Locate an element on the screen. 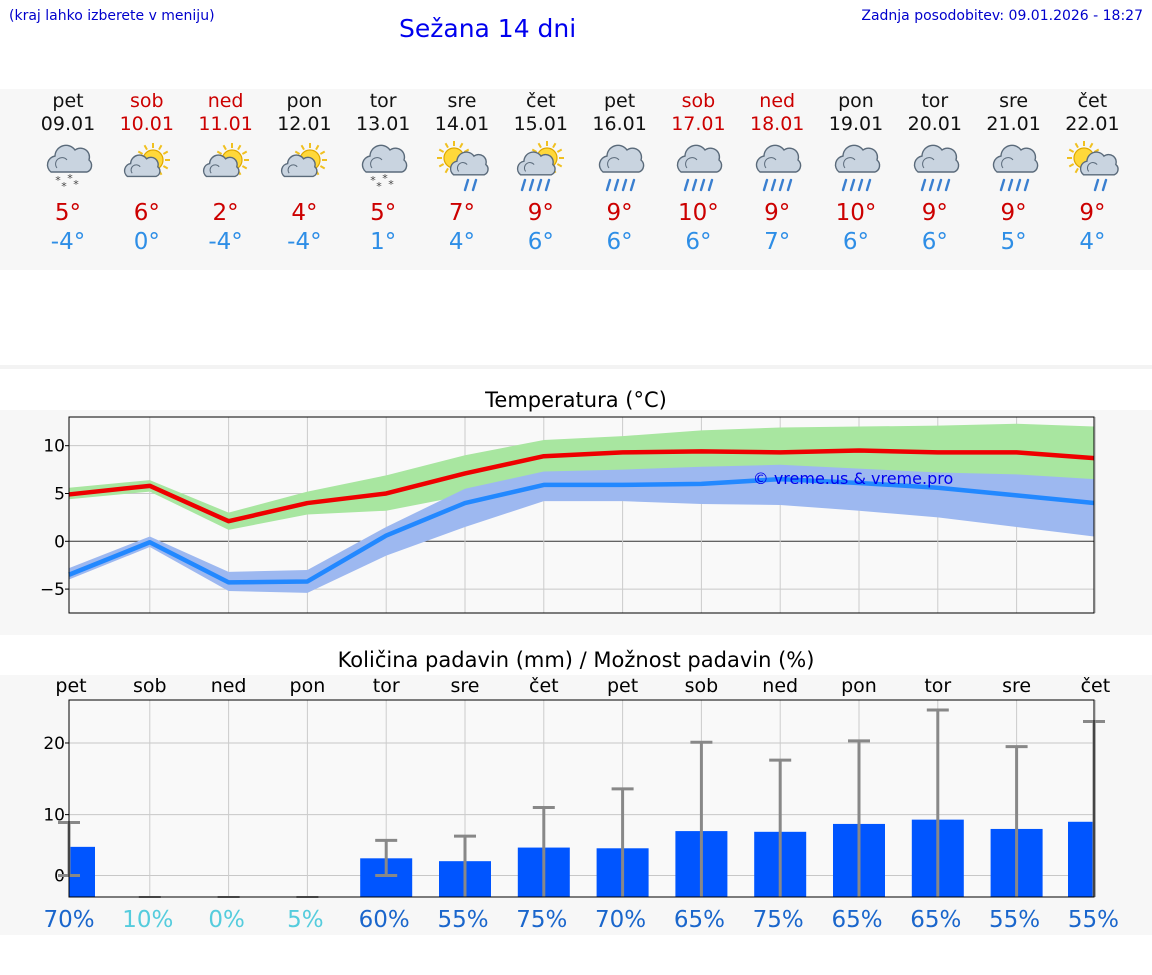 This screenshot has width=1152, height=975. min-temp-line is located at coordinates (581, 530).